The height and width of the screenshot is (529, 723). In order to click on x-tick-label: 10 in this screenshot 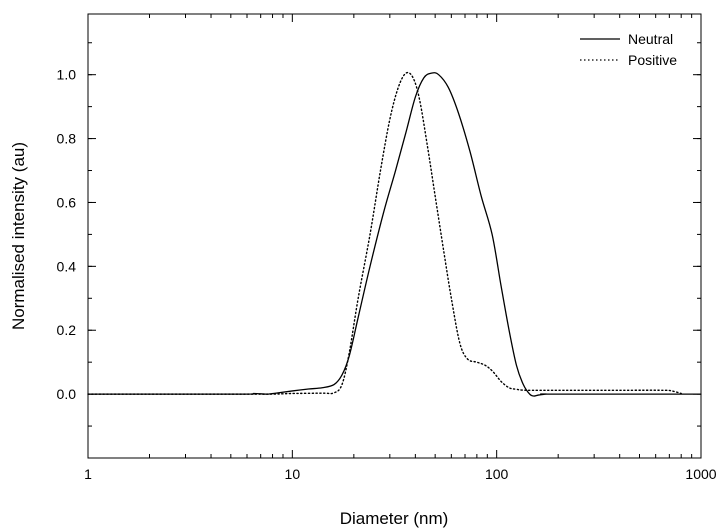, I will do `click(293, 474)`.